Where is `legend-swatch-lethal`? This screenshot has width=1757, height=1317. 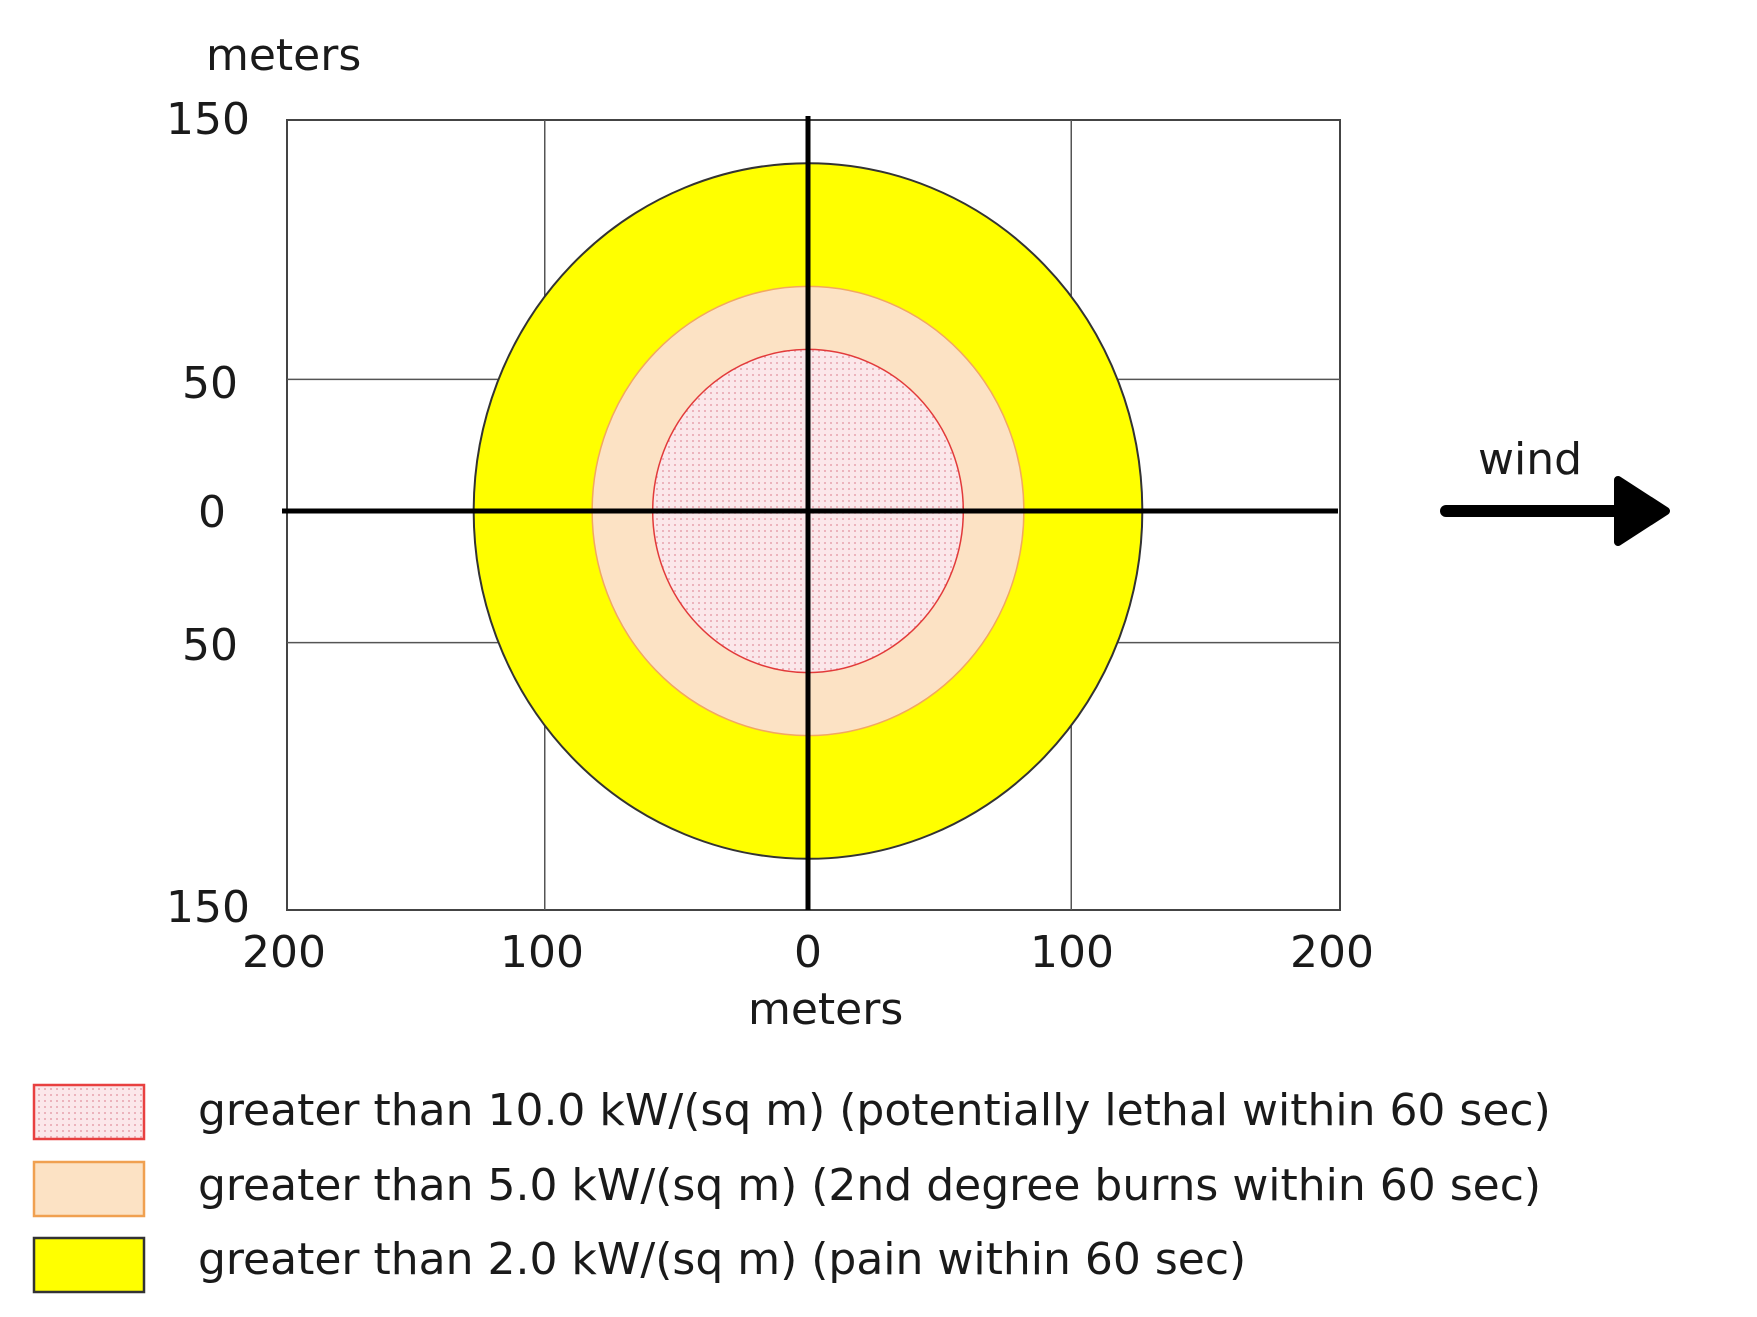 legend-swatch-lethal is located at coordinates (89, 1112).